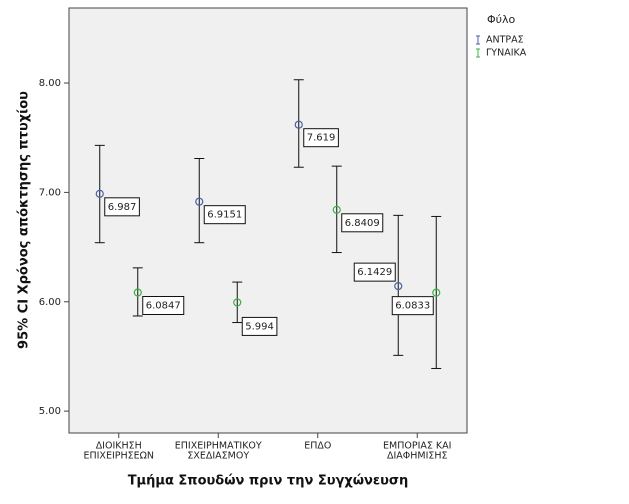  Describe the element at coordinates (24, 220) in the screenshot. I see `y-axis-title: 95% CI Χρόνος απόκτησης πτυχίου` at that location.